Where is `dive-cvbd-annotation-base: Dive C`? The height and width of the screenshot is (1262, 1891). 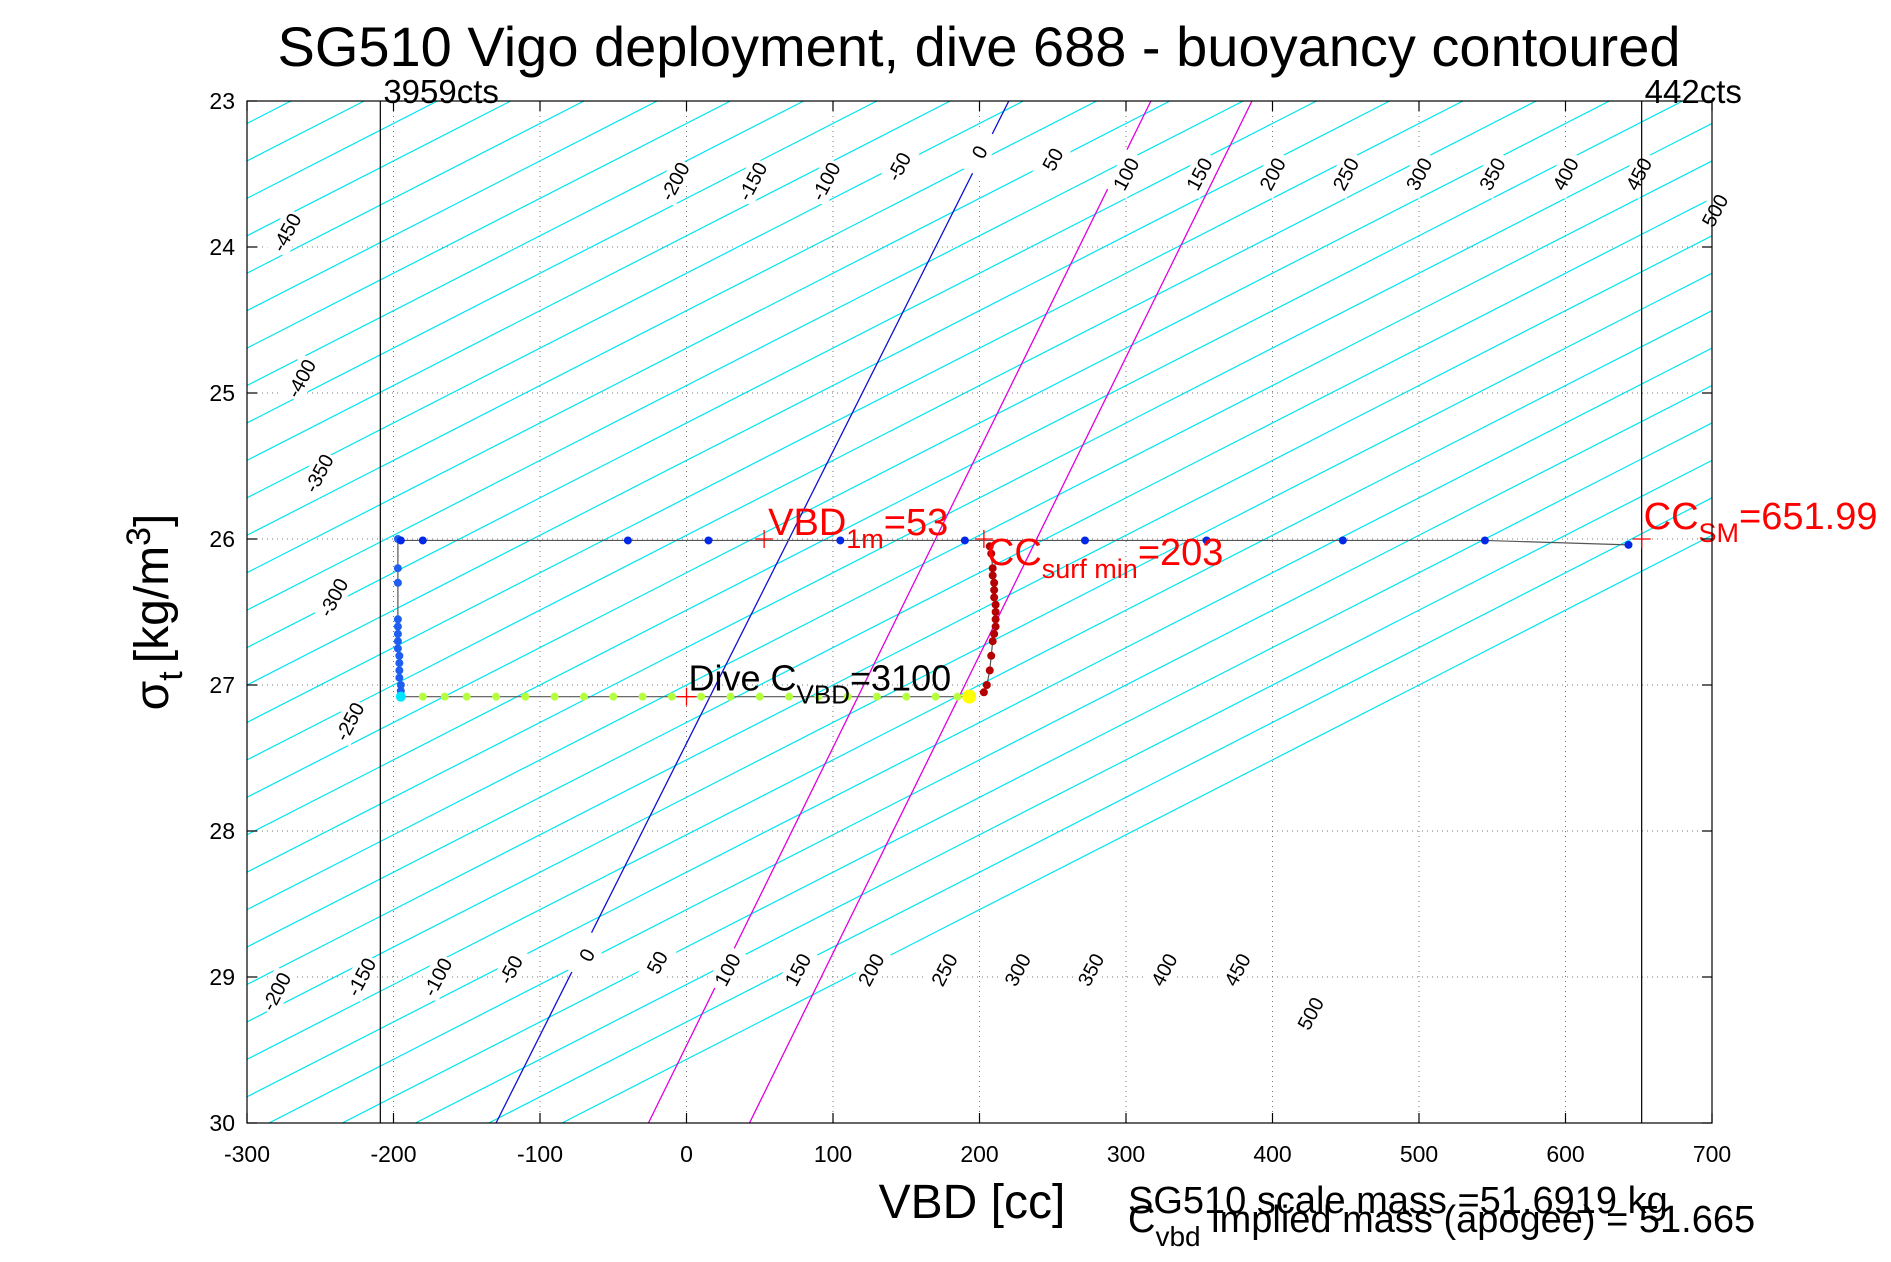
dive-cvbd-annotation-base: Dive C is located at coordinates (743, 678).